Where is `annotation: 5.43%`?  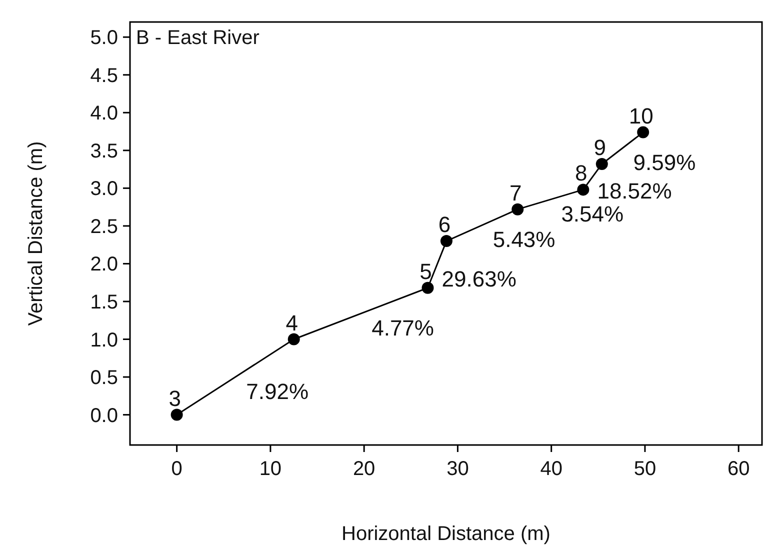
annotation: 5.43% is located at coordinates (524, 239).